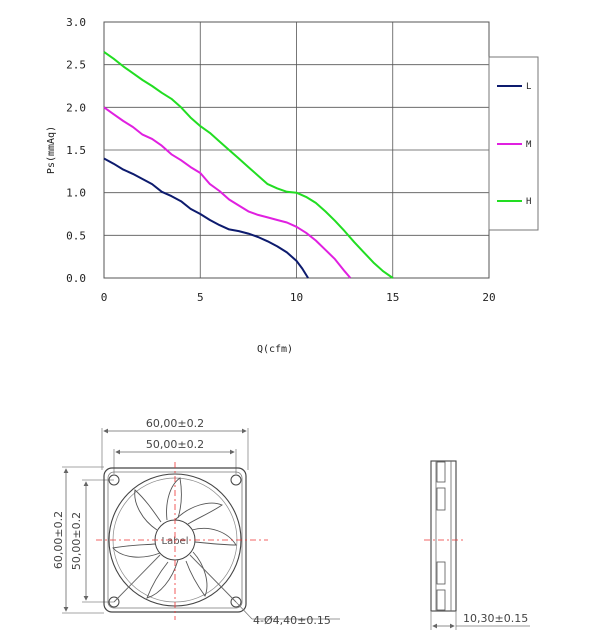 The image size is (605, 638). What do you see at coordinates (236, 480) in the screenshot?
I see `mount-hole-tr` at bounding box center [236, 480].